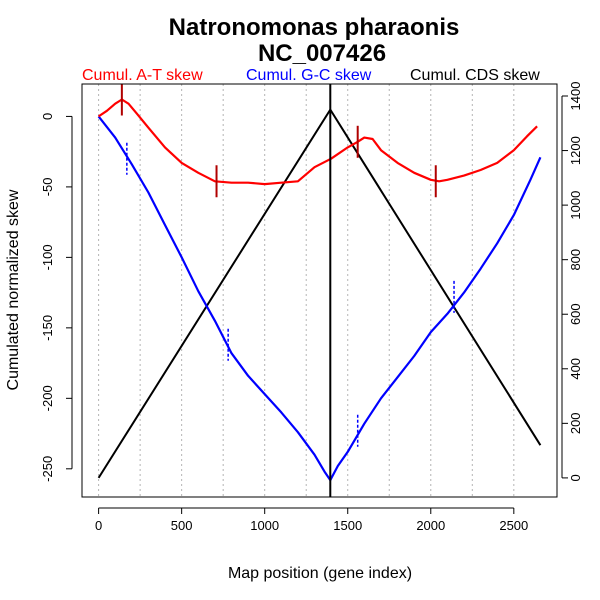 This screenshot has width=600, height=600. I want to click on y-tick-label: 0, so click(47, 116).